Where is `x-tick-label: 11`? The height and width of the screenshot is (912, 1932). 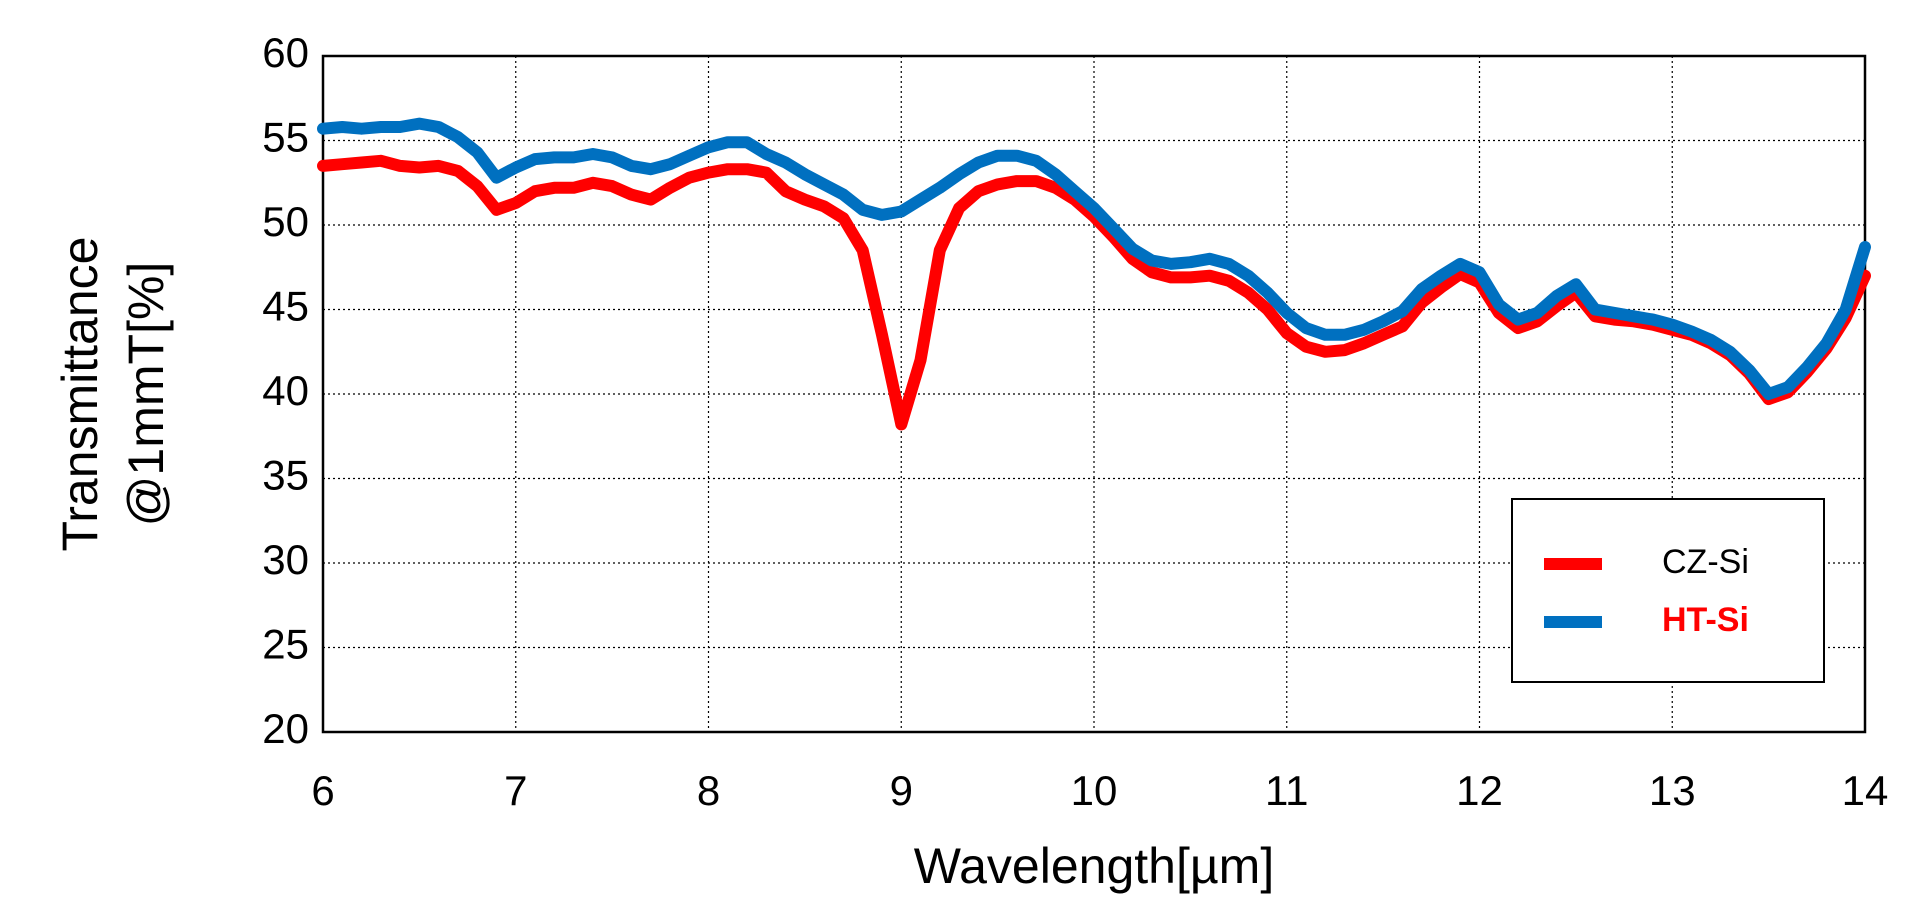 x-tick-label: 11 is located at coordinates (1287, 790).